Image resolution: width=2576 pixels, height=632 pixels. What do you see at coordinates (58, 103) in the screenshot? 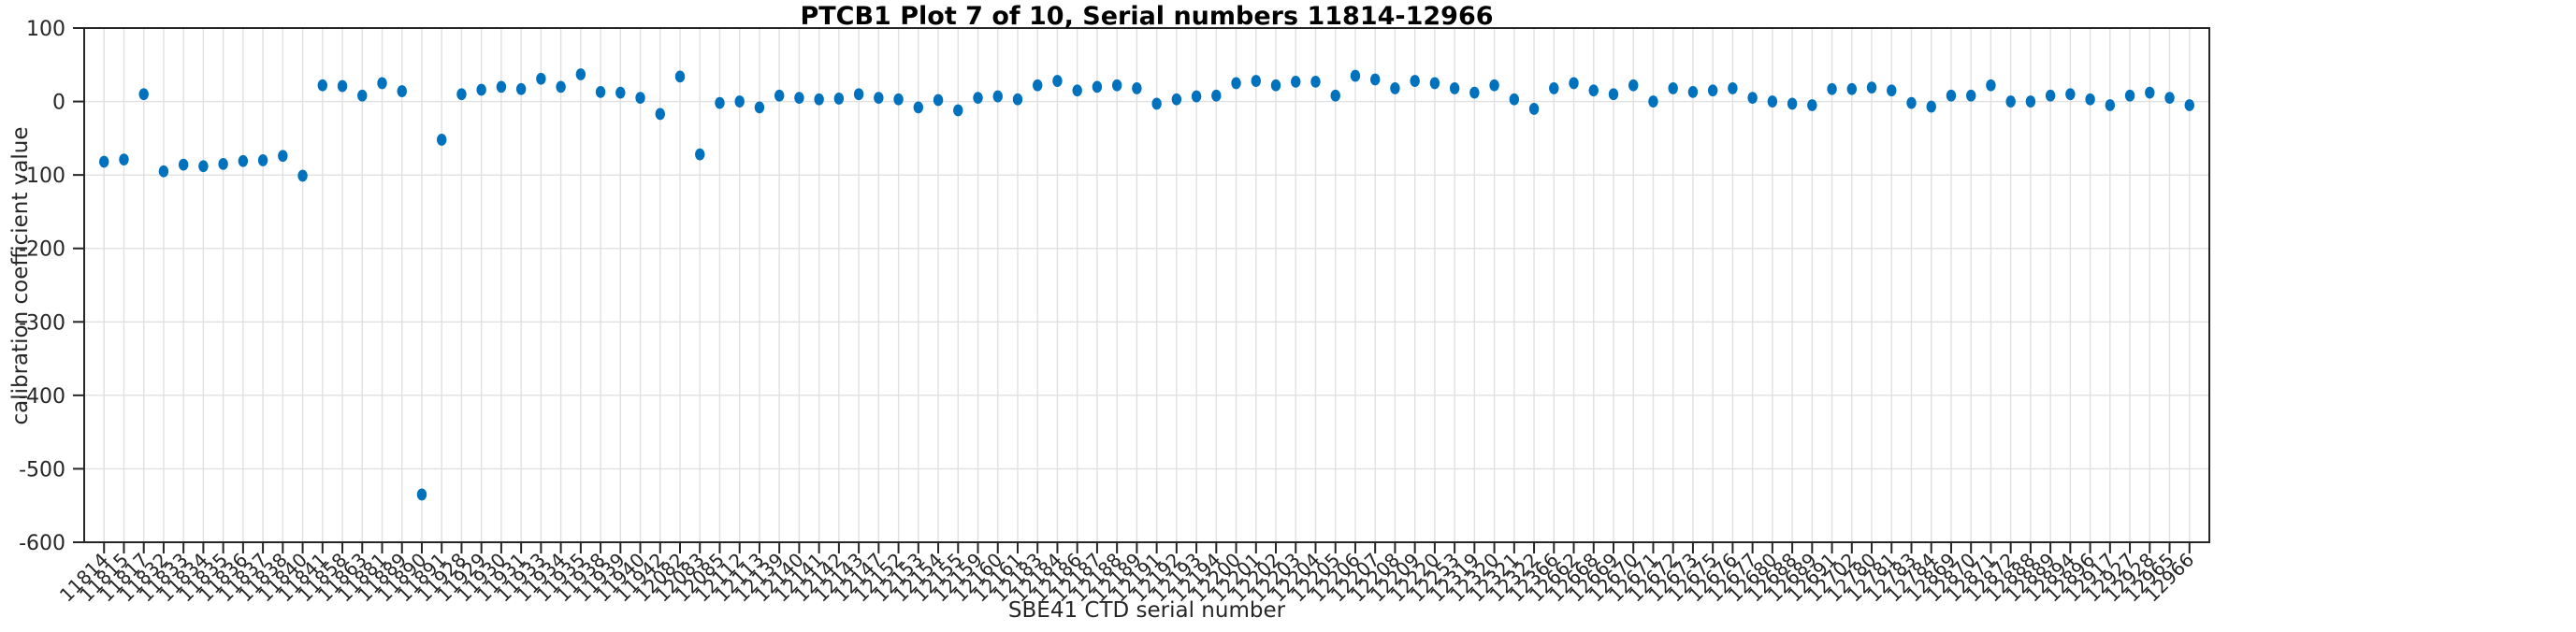
I see `y-tick-label: 0` at bounding box center [58, 103].